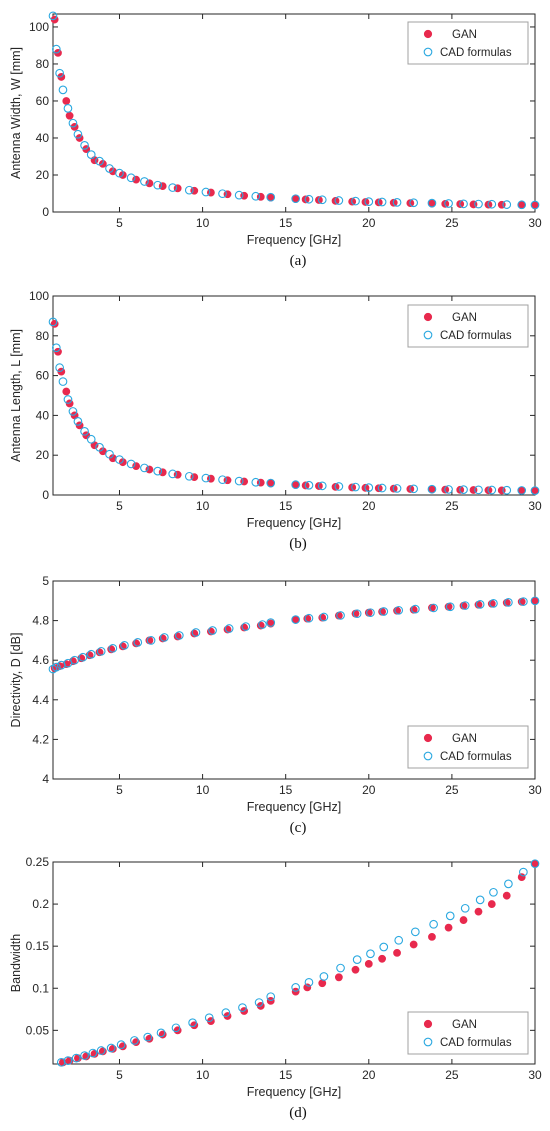  I want to click on series-cad, so click(294, 635).